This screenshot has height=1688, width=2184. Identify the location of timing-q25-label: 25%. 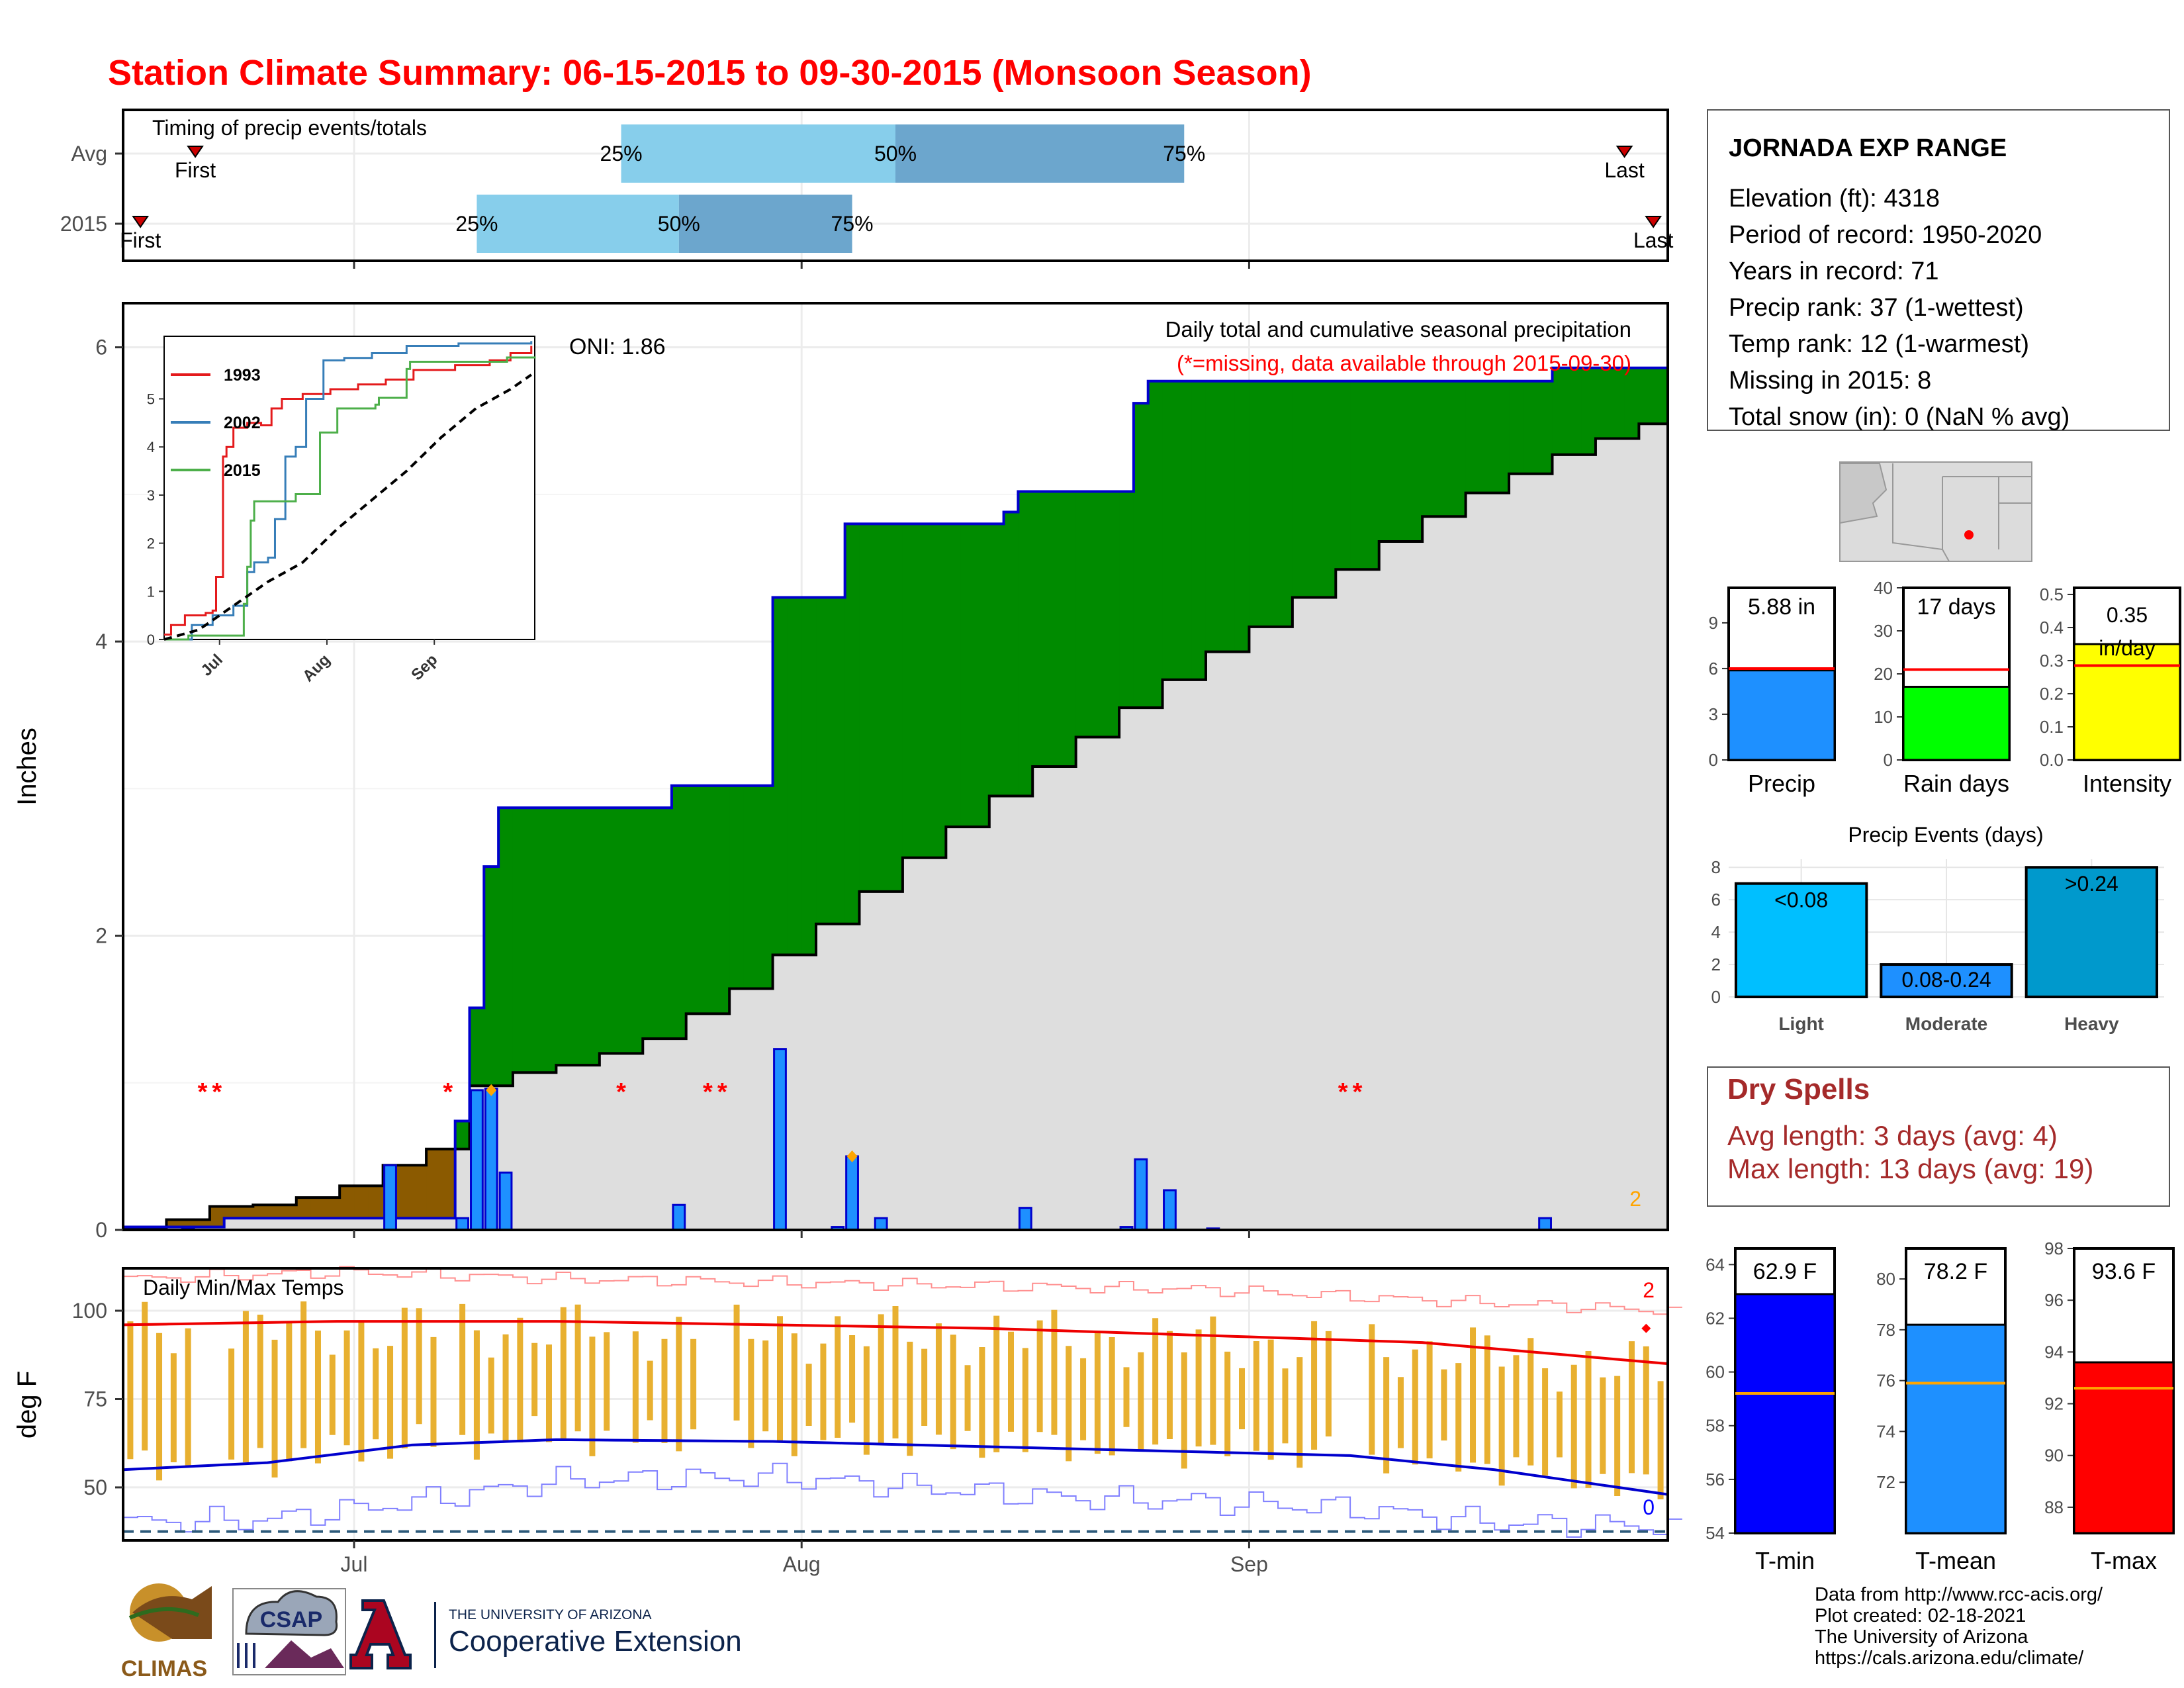
(621, 153).